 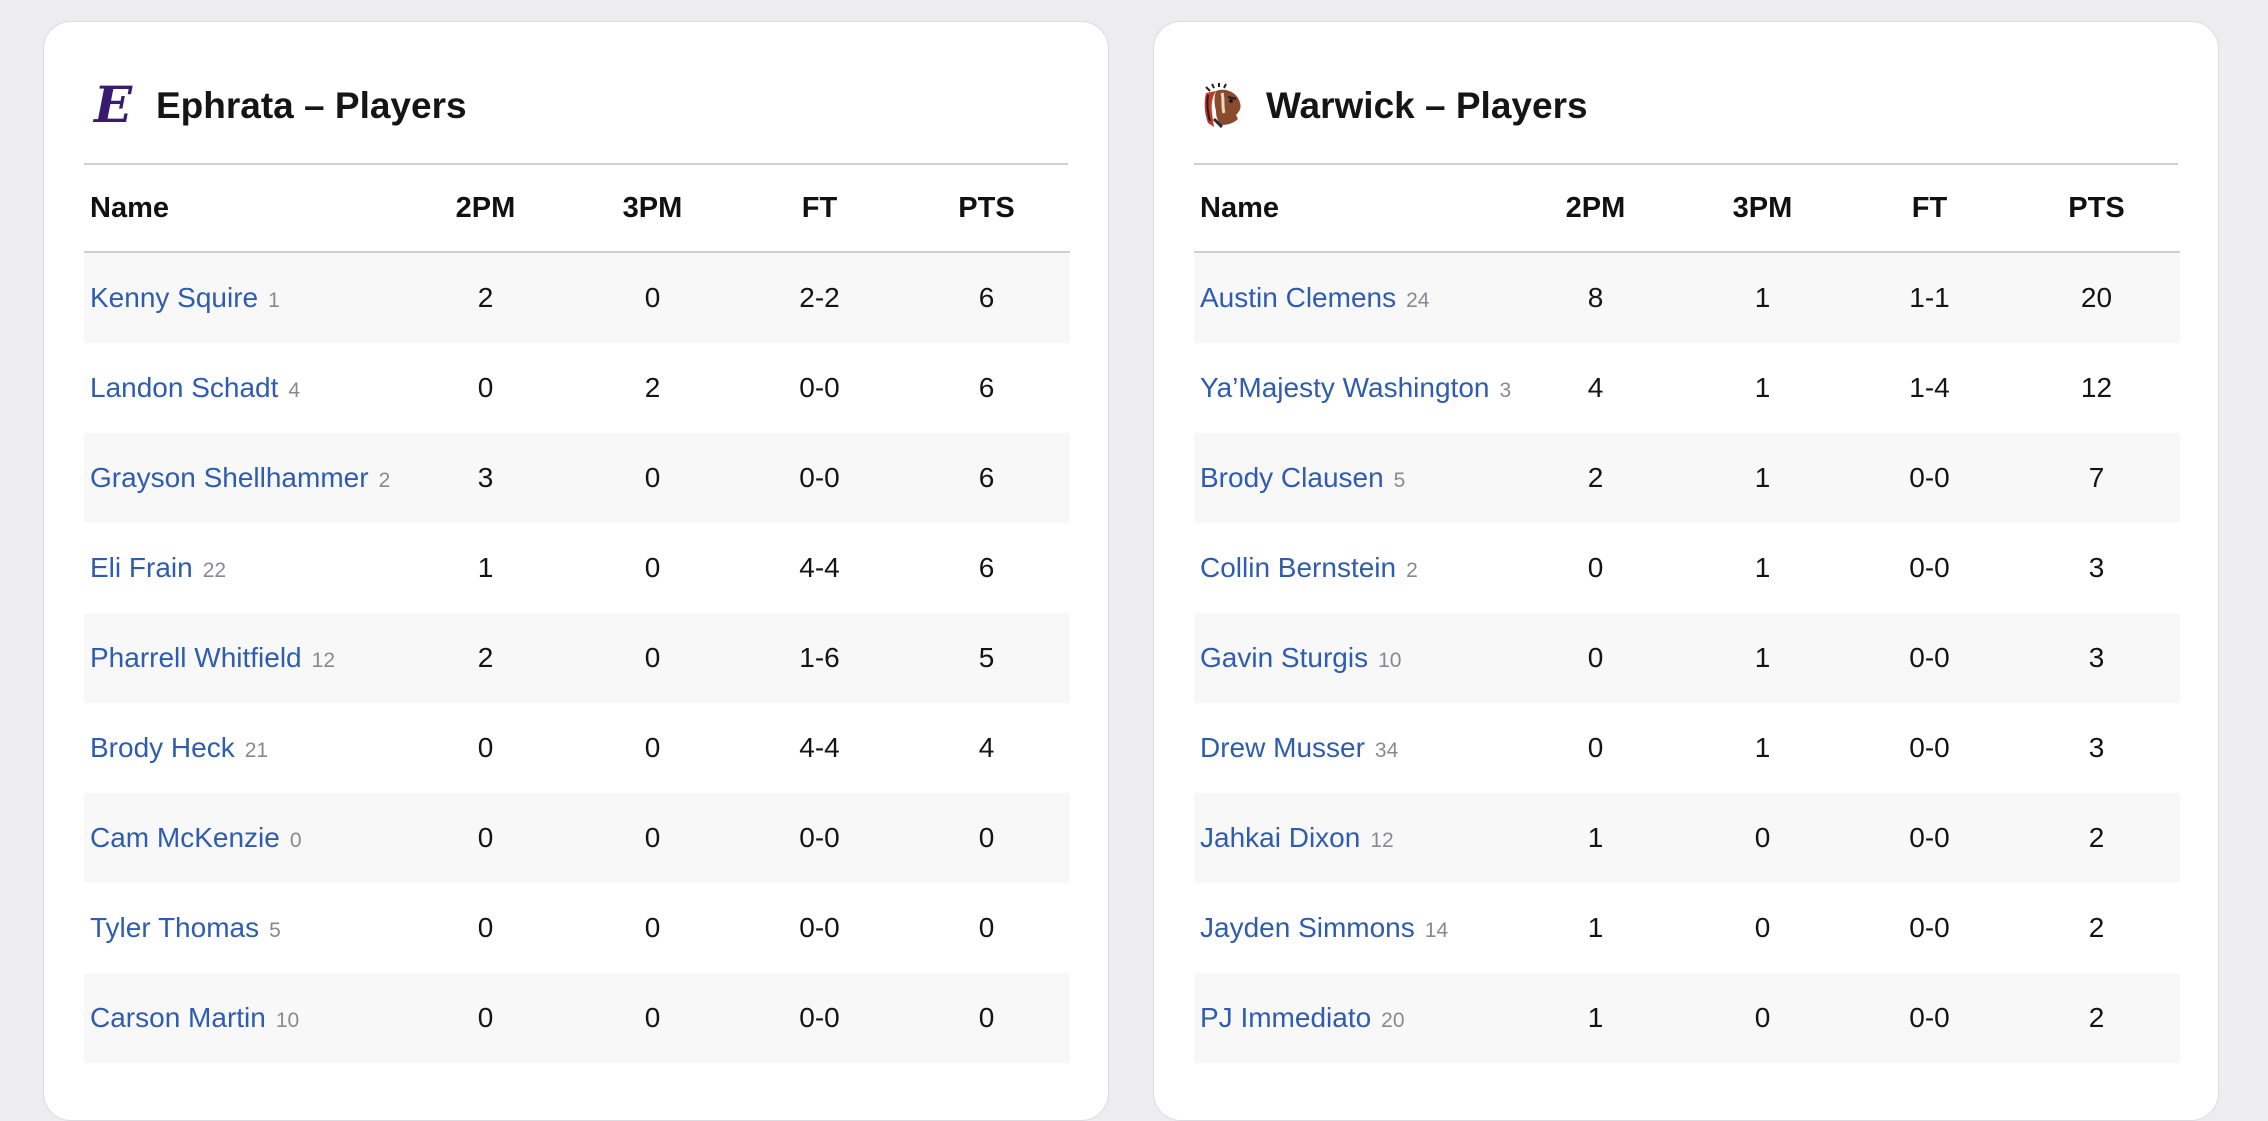 What do you see at coordinates (113, 106) in the screenshot?
I see `ephrata-logo-icon: E` at bounding box center [113, 106].